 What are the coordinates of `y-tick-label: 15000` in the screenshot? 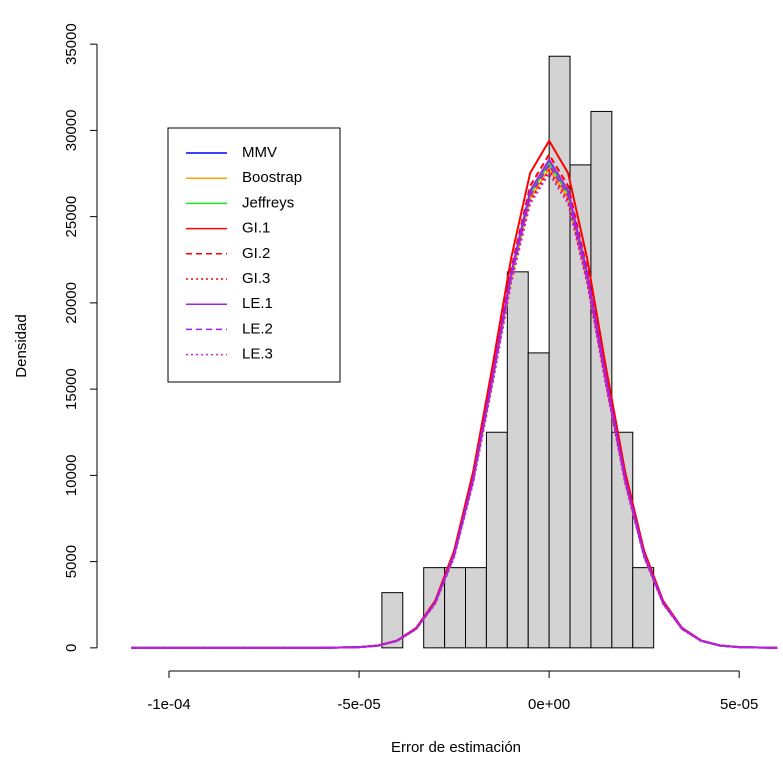 It's located at (71, 389).